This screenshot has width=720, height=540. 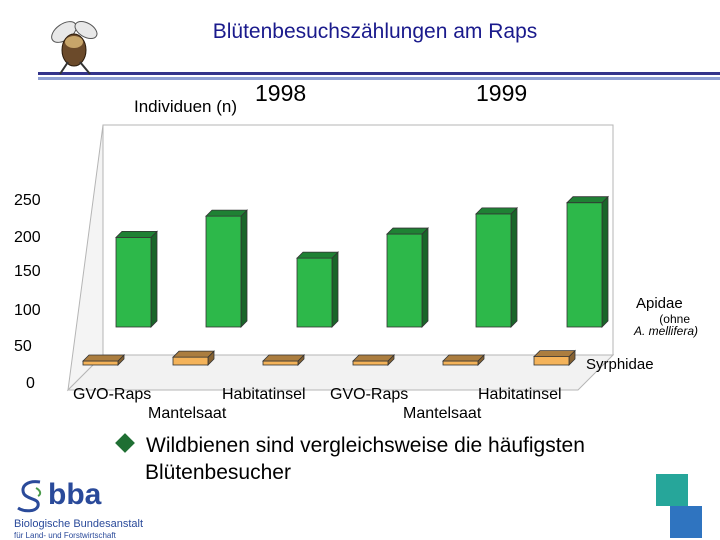 What do you see at coordinates (659, 303) in the screenshot?
I see `series-label-apidae: Apidae` at bounding box center [659, 303].